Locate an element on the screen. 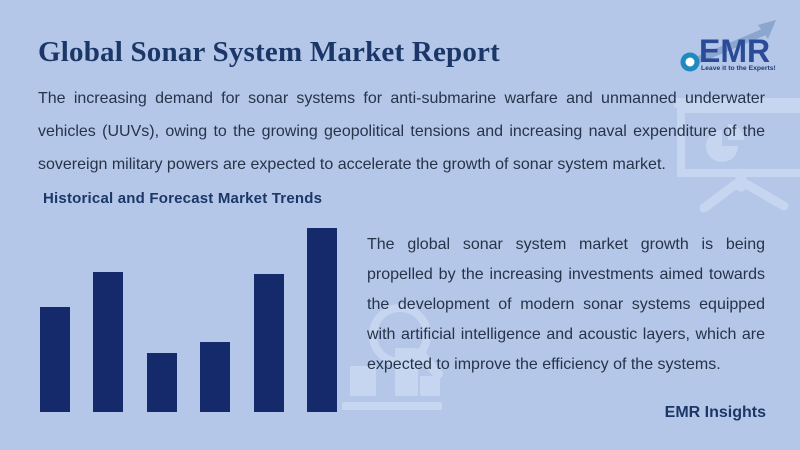 The height and width of the screenshot is (450, 800). emr-logo-text: EMR is located at coordinates (734, 51).